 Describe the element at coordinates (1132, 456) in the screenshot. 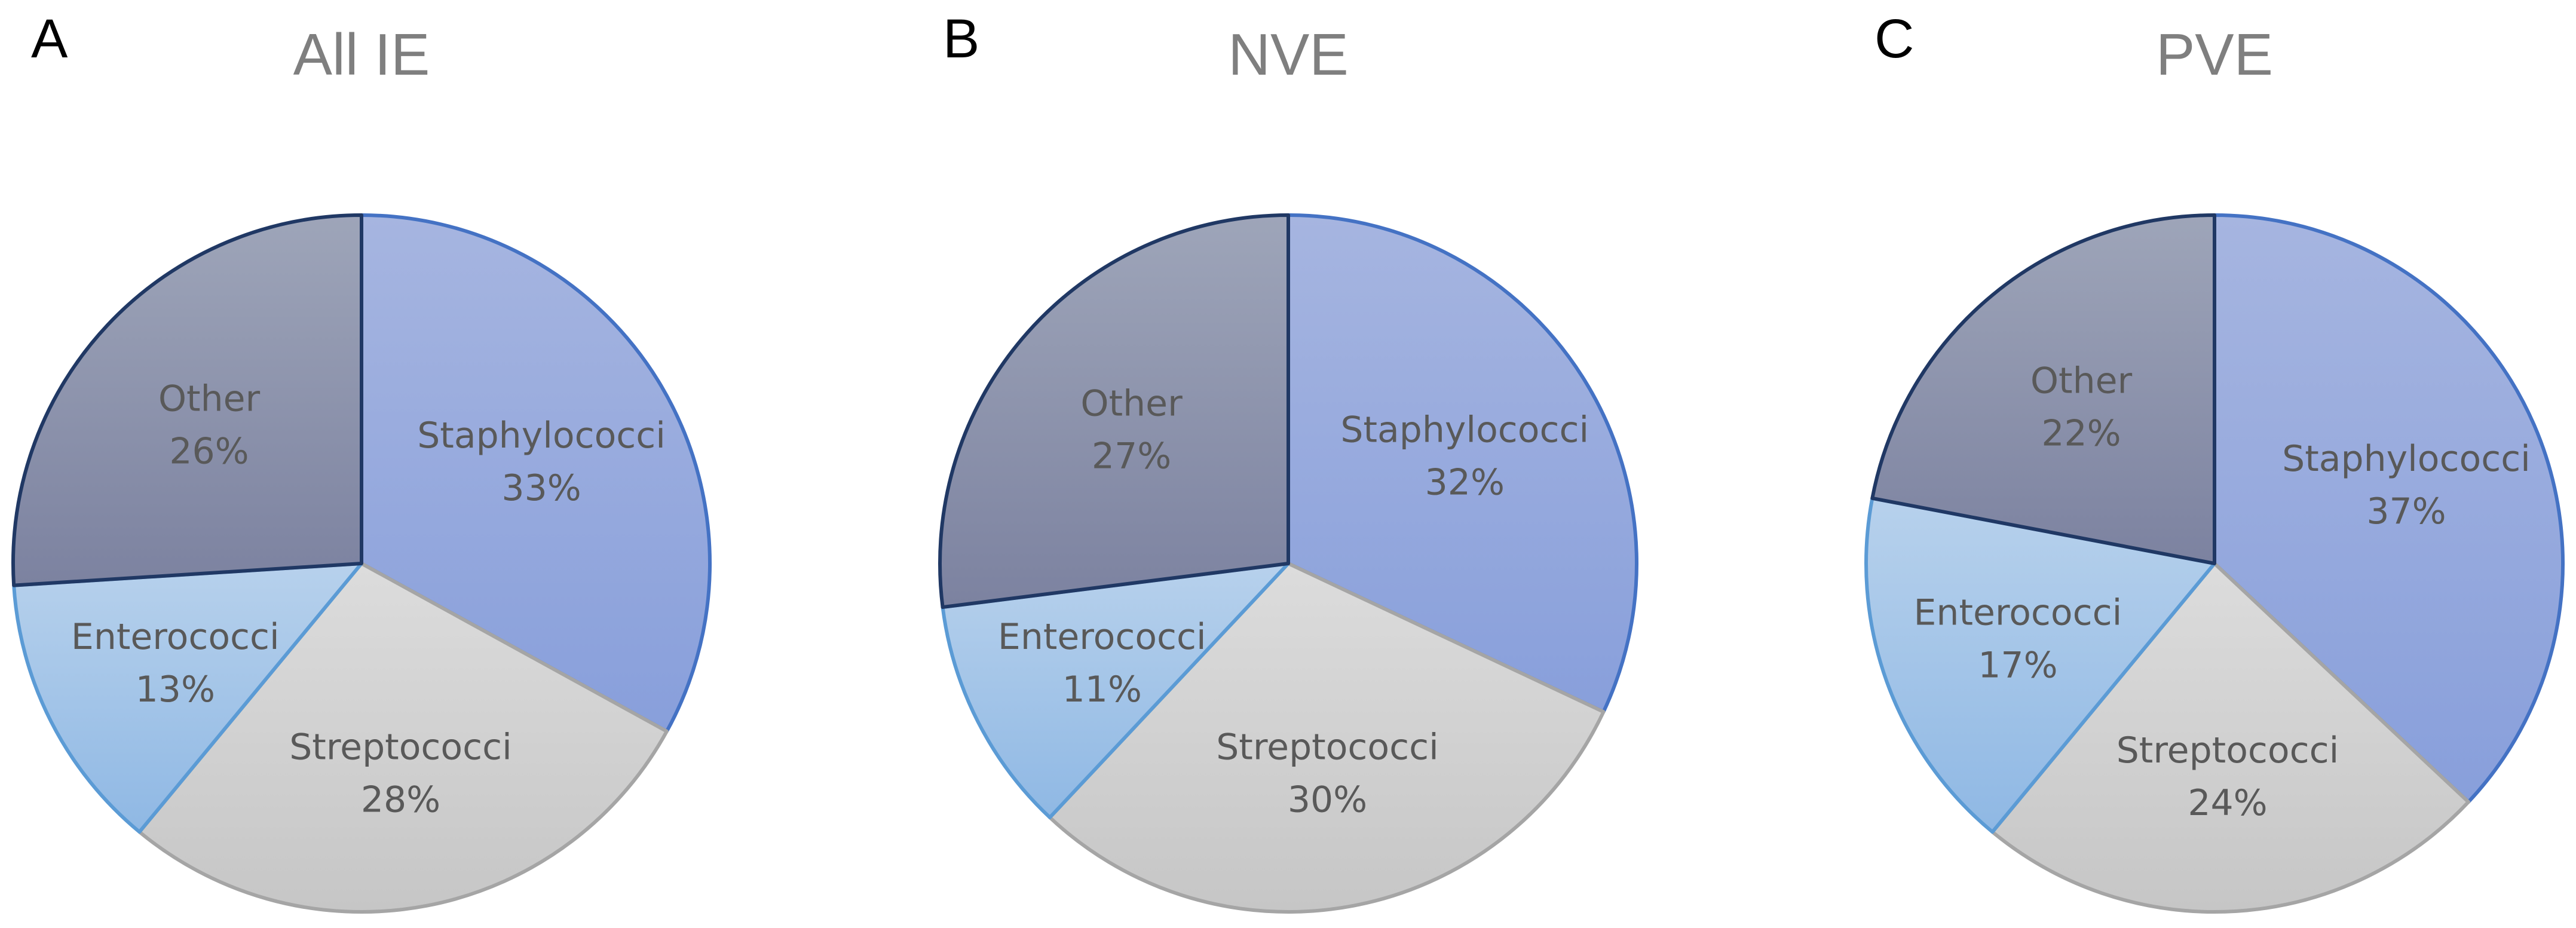

I see `slice-value-other: 27%` at that location.